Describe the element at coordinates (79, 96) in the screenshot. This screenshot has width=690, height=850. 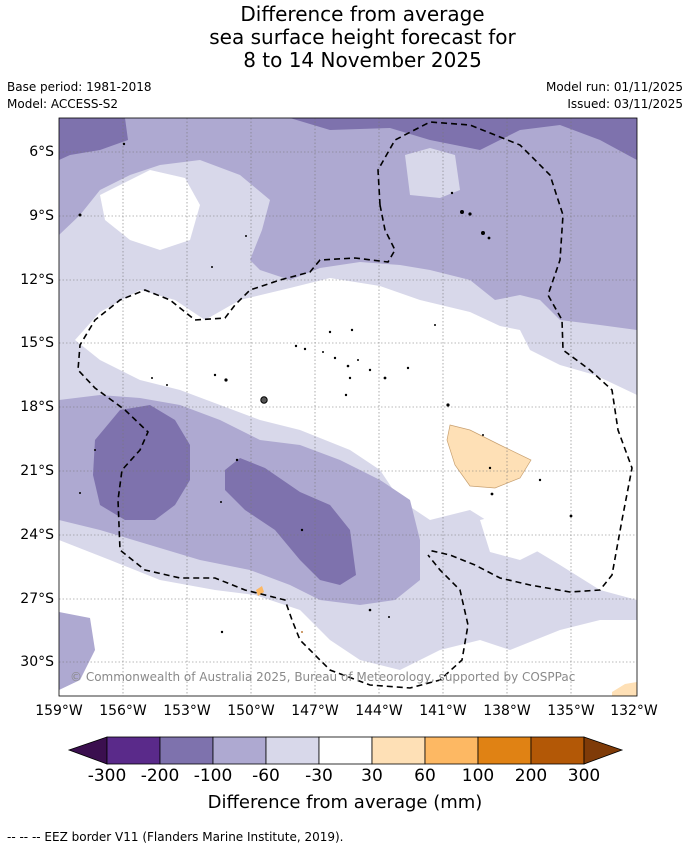
I see `model-info: Base period: 1981-2018 Model: ACCESS-S2` at that location.